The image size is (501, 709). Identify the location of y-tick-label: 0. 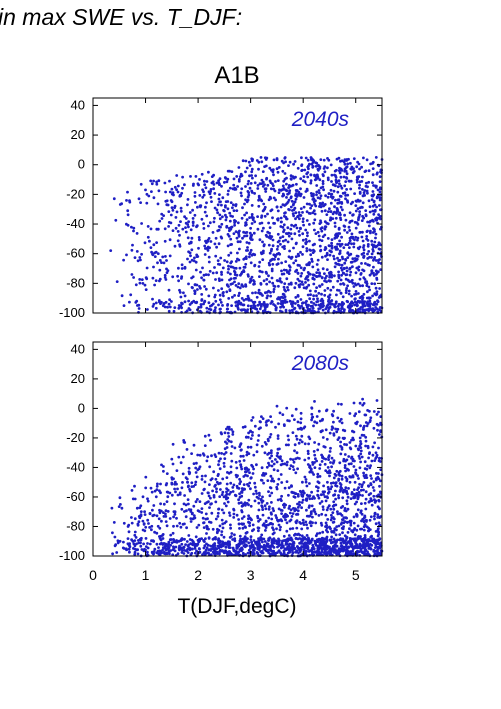
(81, 164).